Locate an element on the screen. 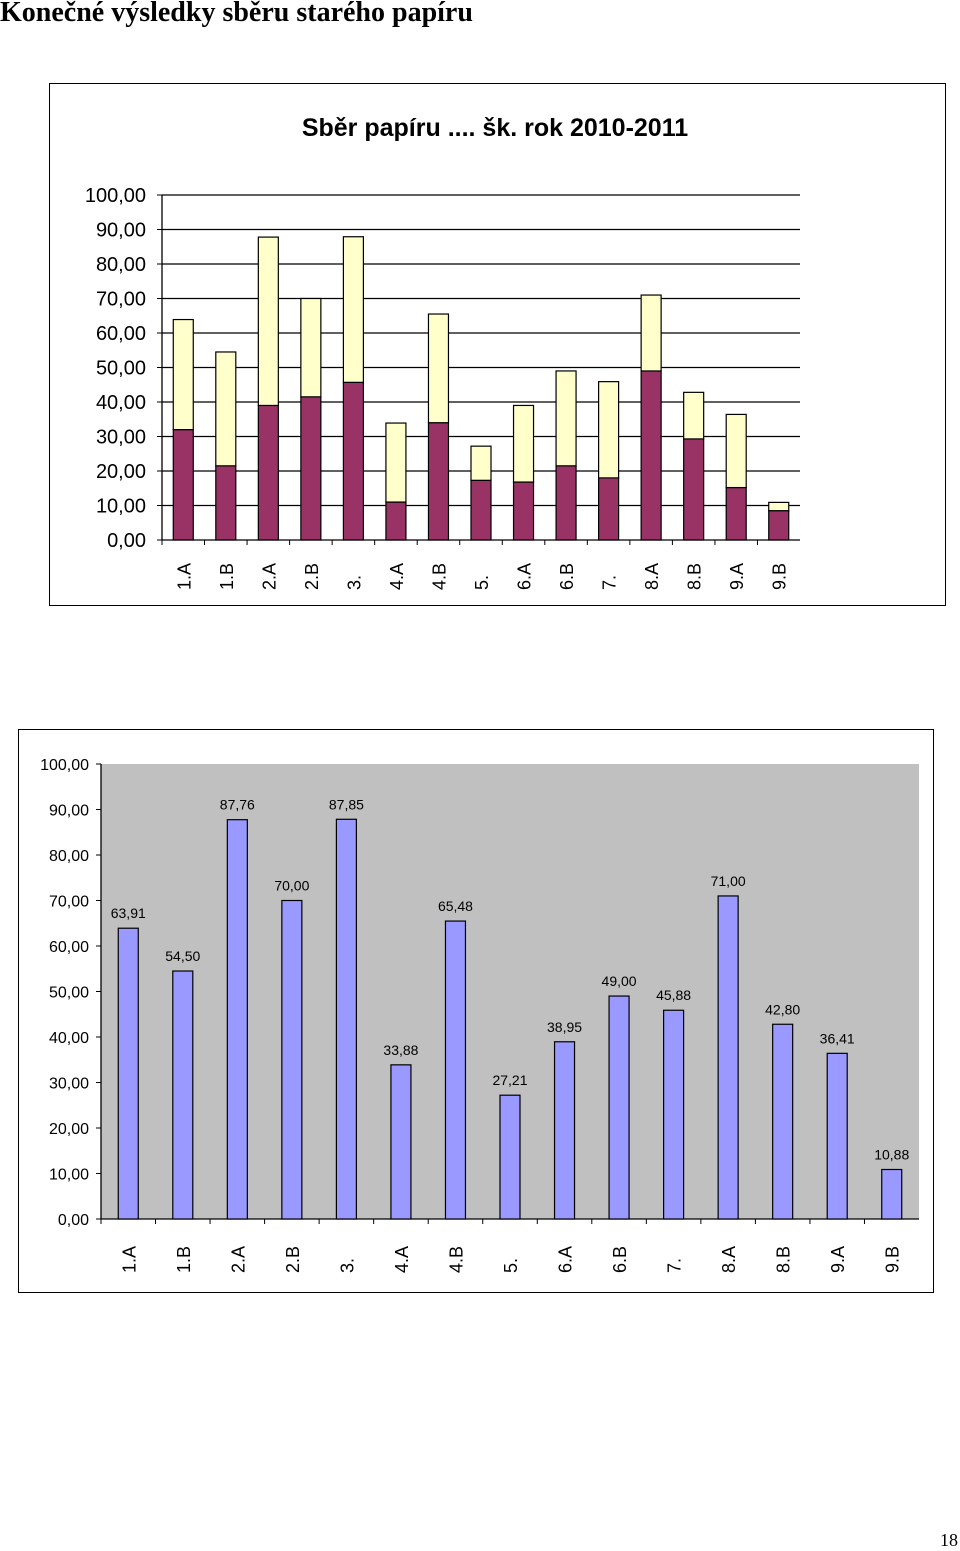 The width and height of the screenshot is (960, 1551). data-label: 36,41 is located at coordinates (837, 1038).